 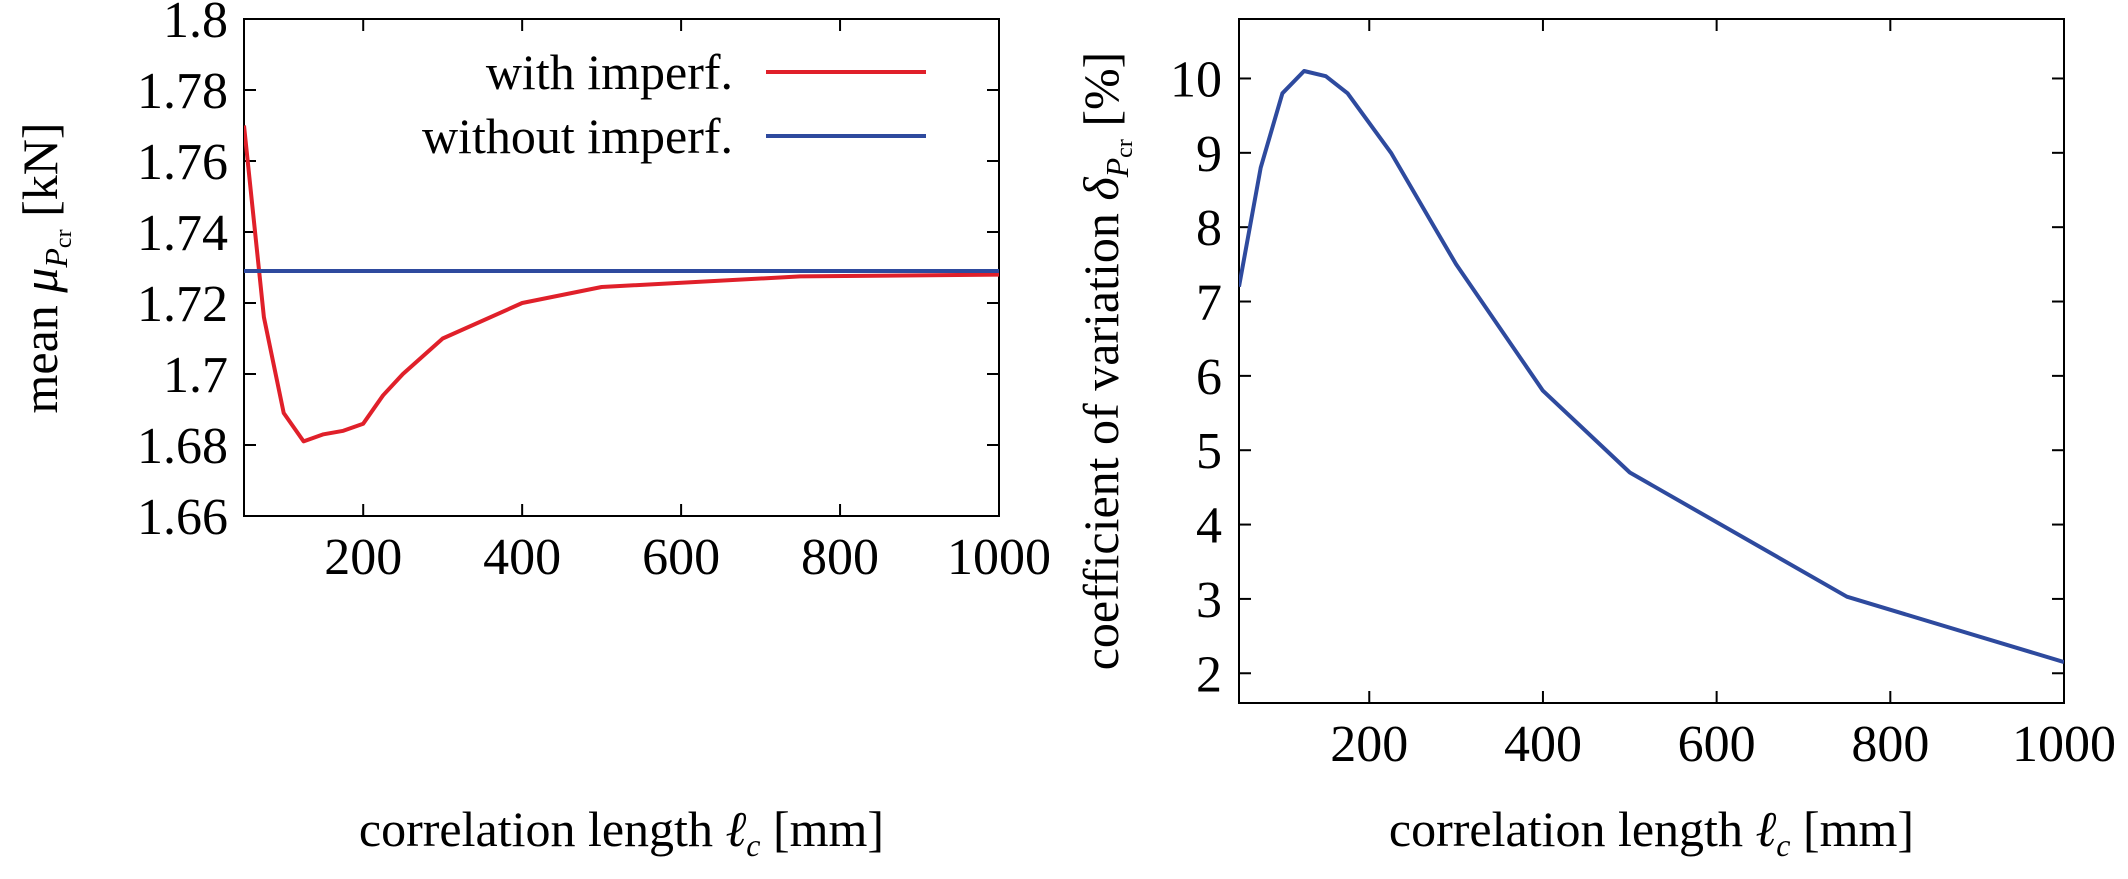 I want to click on y-tick-label: 4, so click(x=1209, y=526).